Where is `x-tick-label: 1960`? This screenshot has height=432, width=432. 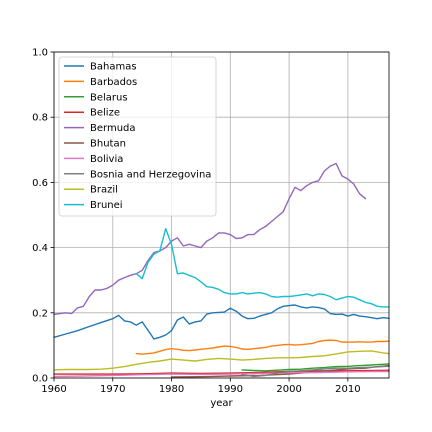
x-tick-label: 1960 is located at coordinates (53, 389).